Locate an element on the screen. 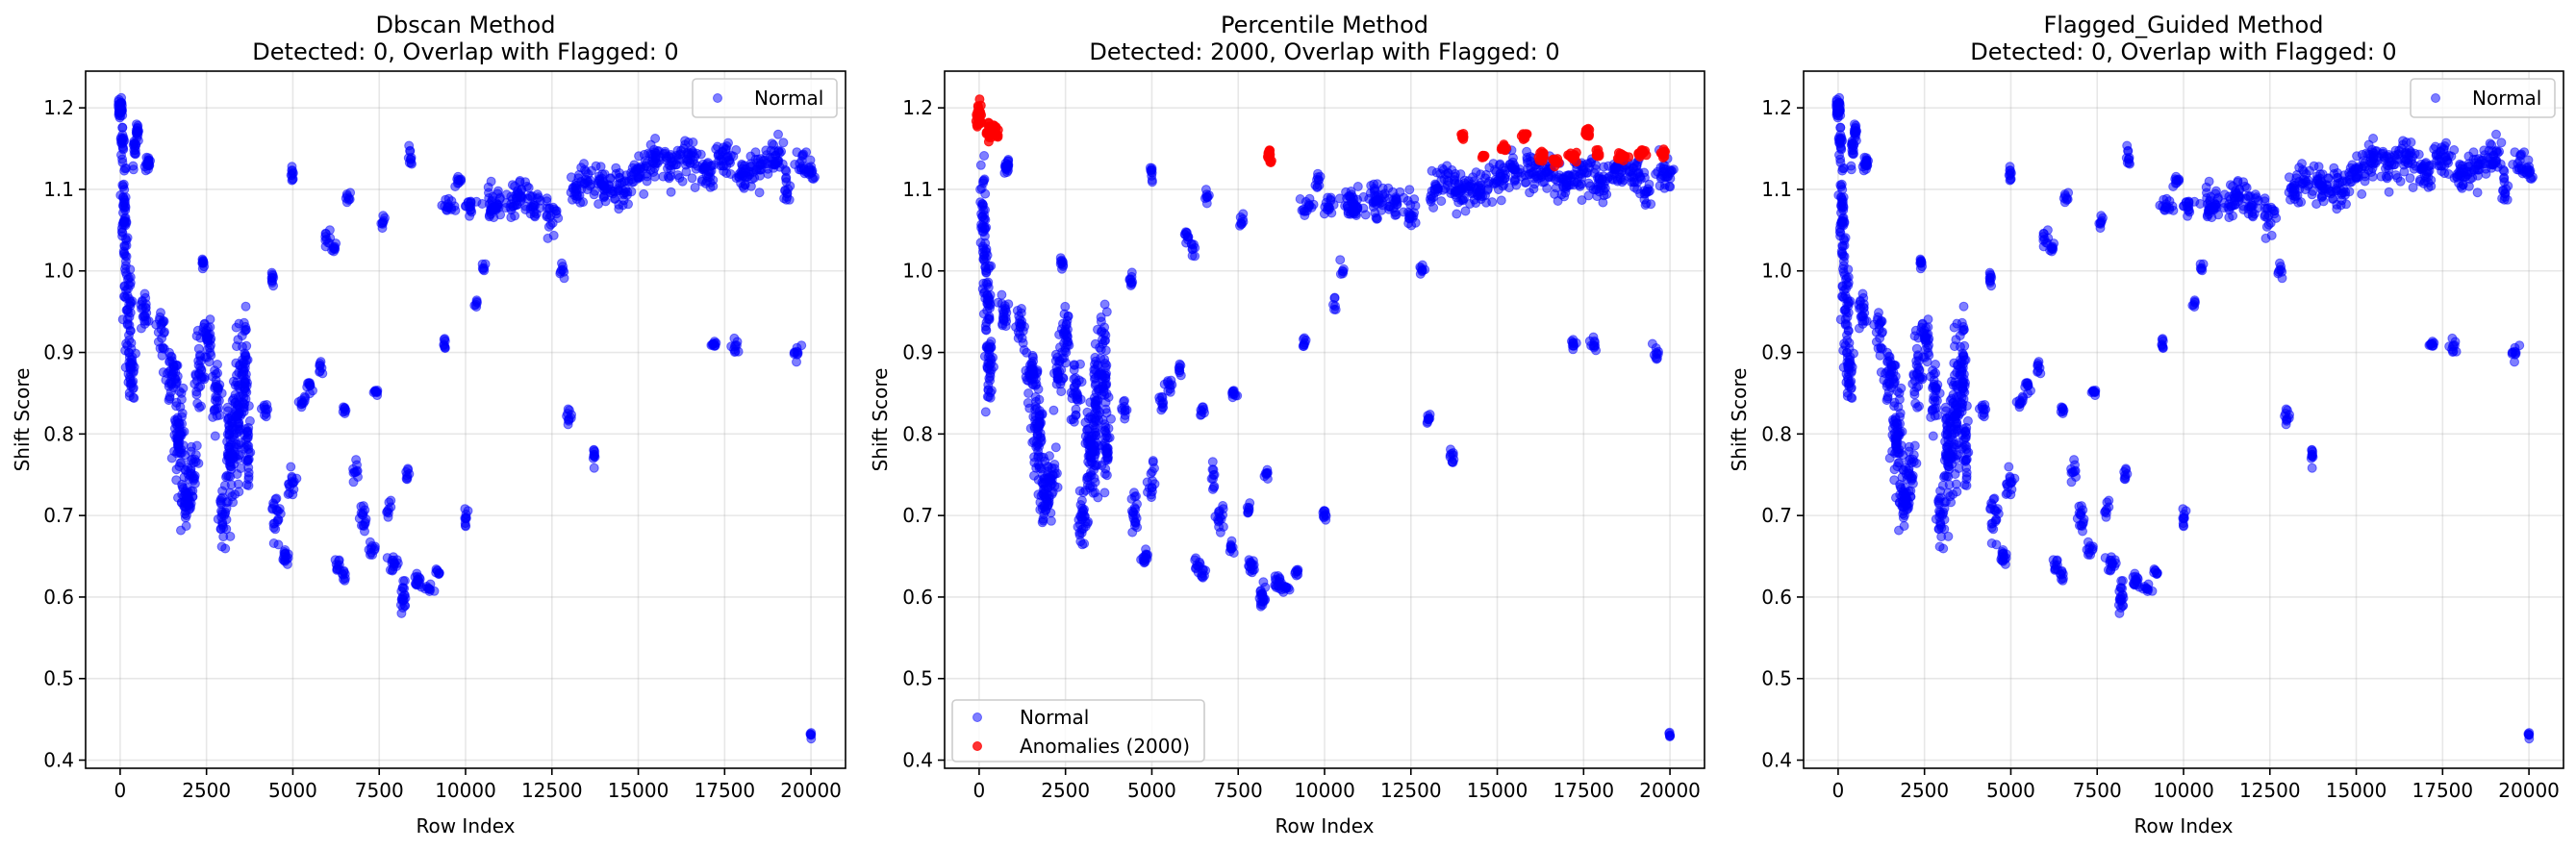 The image size is (2576, 850). legend-marker-normal is located at coordinates (717, 98).